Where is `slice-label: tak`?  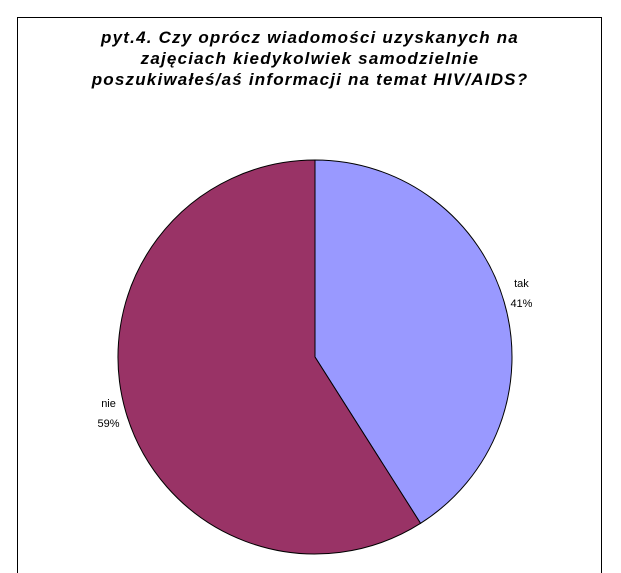 slice-label: tak is located at coordinates (521, 284).